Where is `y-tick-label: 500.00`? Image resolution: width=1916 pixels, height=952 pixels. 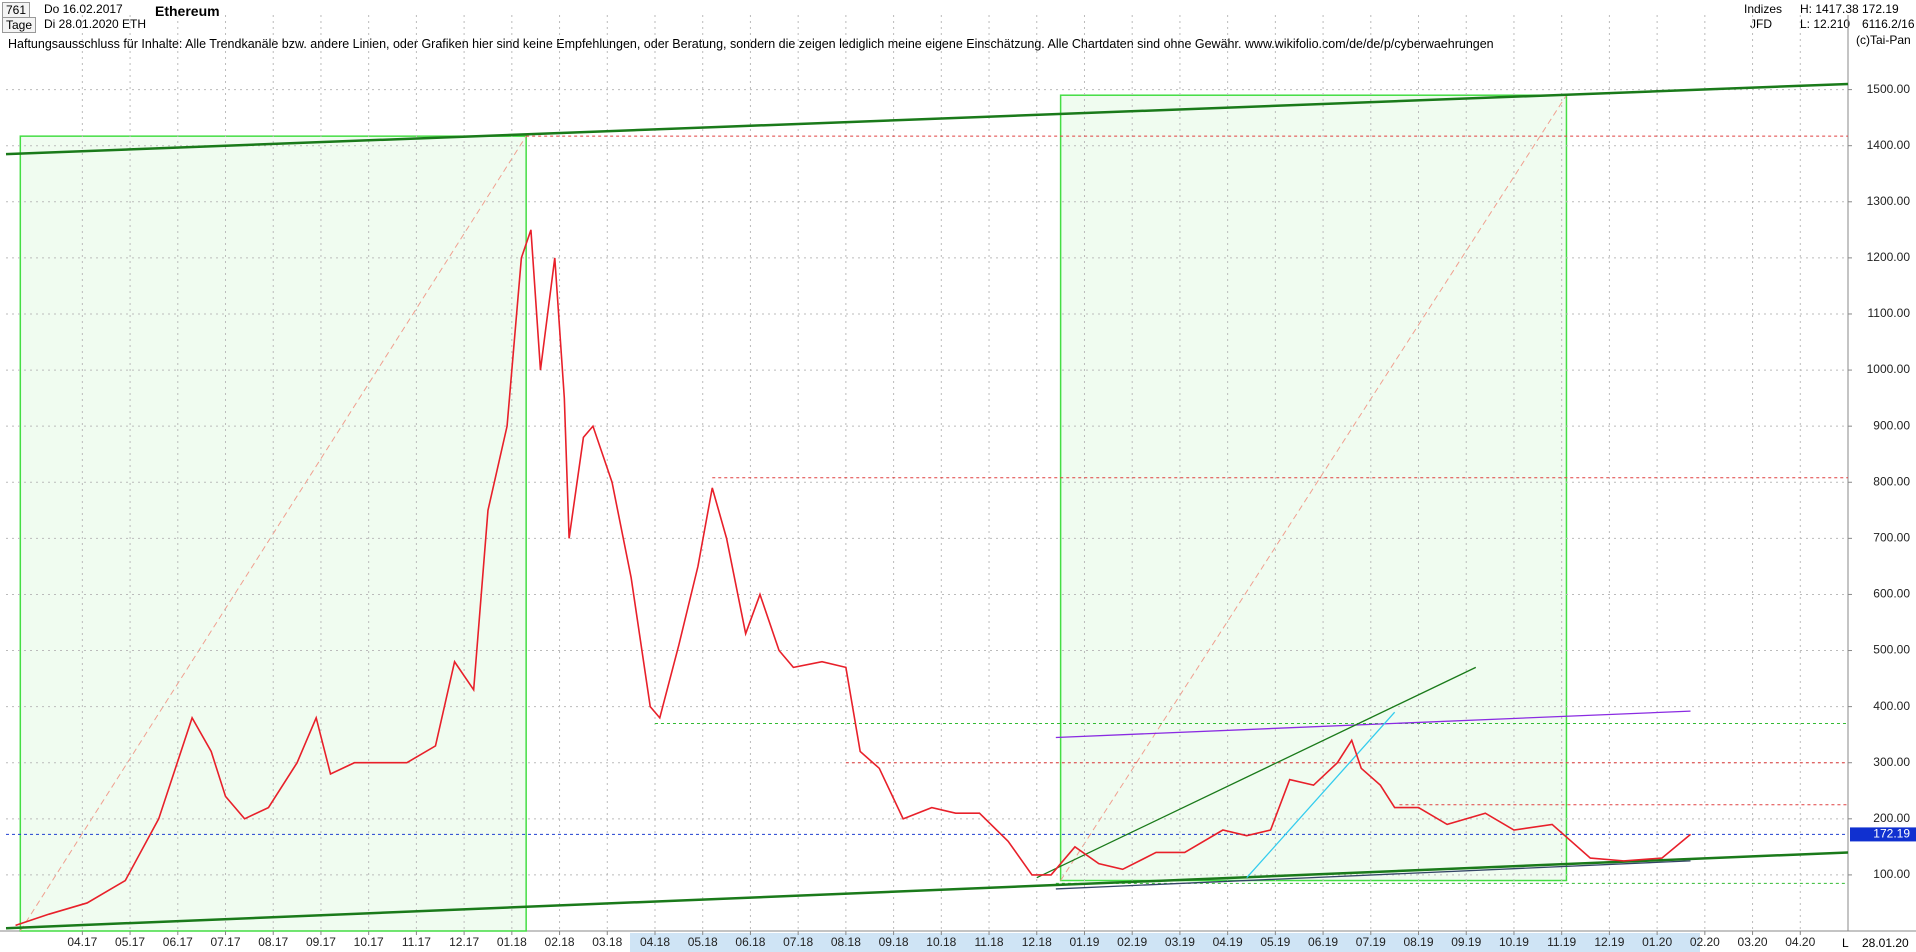
y-tick-label: 500.00 is located at coordinates (1891, 650).